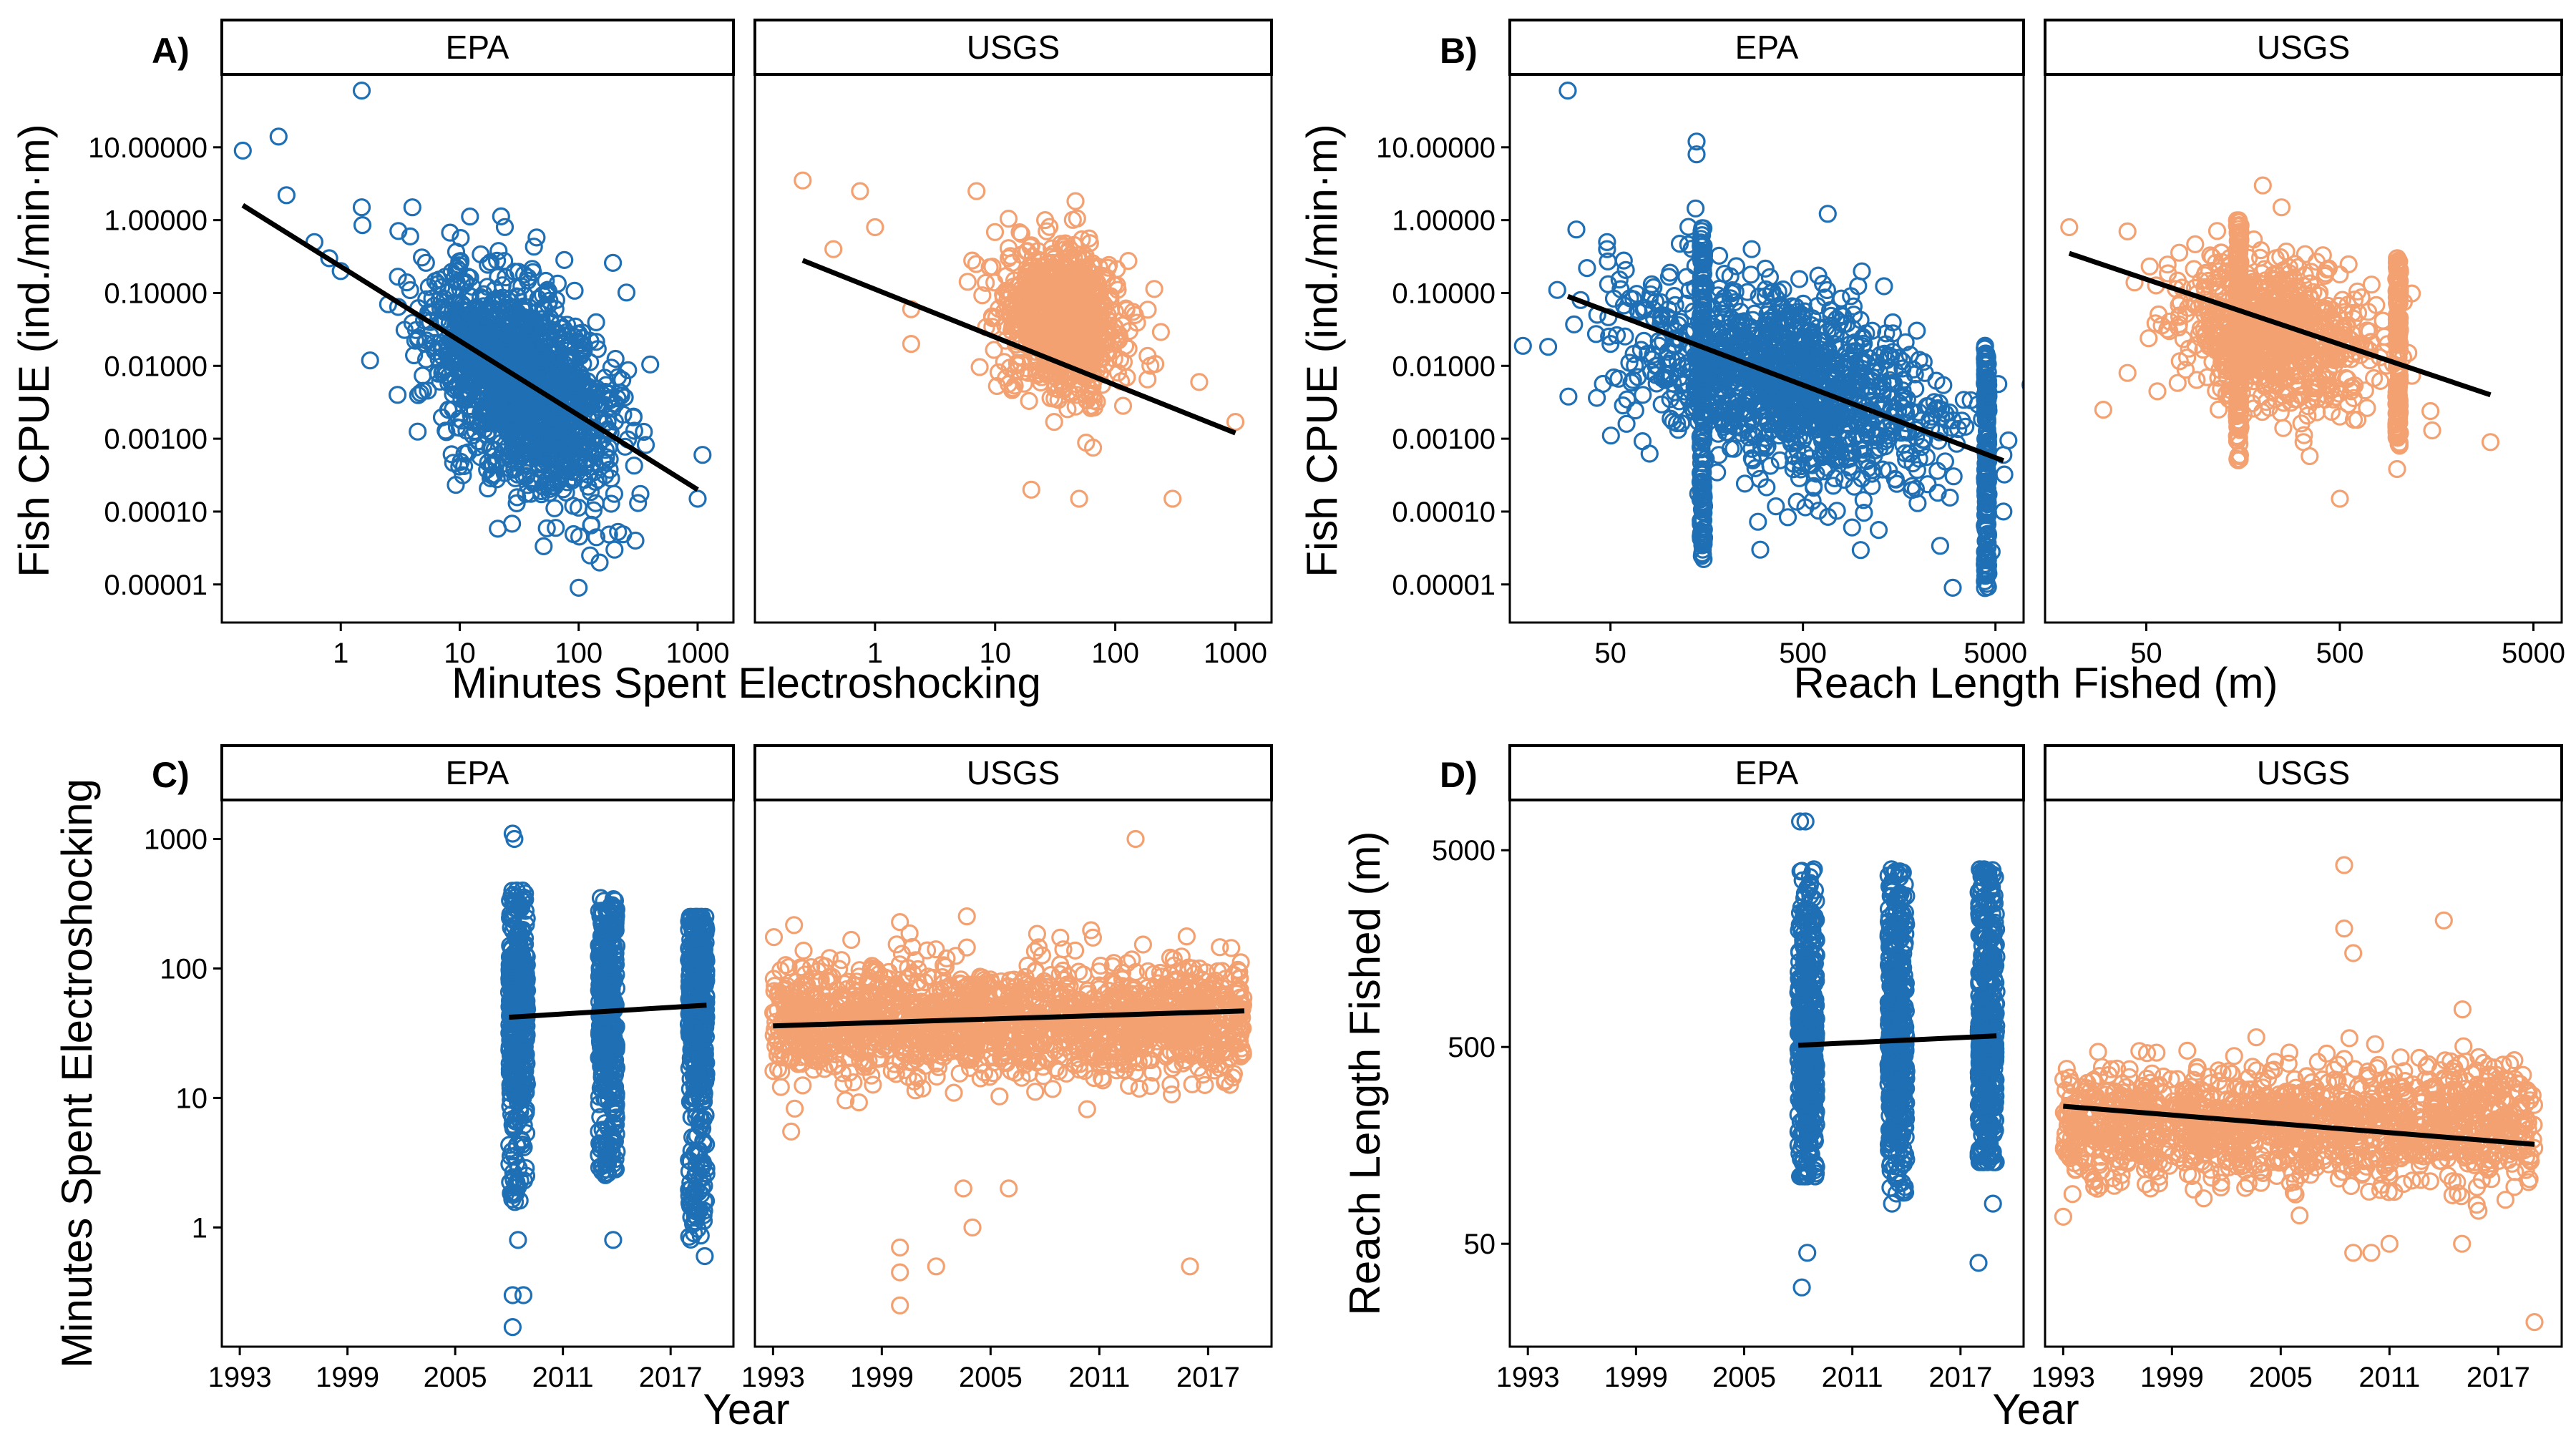 Image resolution: width=2576 pixels, height=1449 pixels. Describe the element at coordinates (171, 775) in the screenshot. I see `panel-tag-c: C)` at that location.